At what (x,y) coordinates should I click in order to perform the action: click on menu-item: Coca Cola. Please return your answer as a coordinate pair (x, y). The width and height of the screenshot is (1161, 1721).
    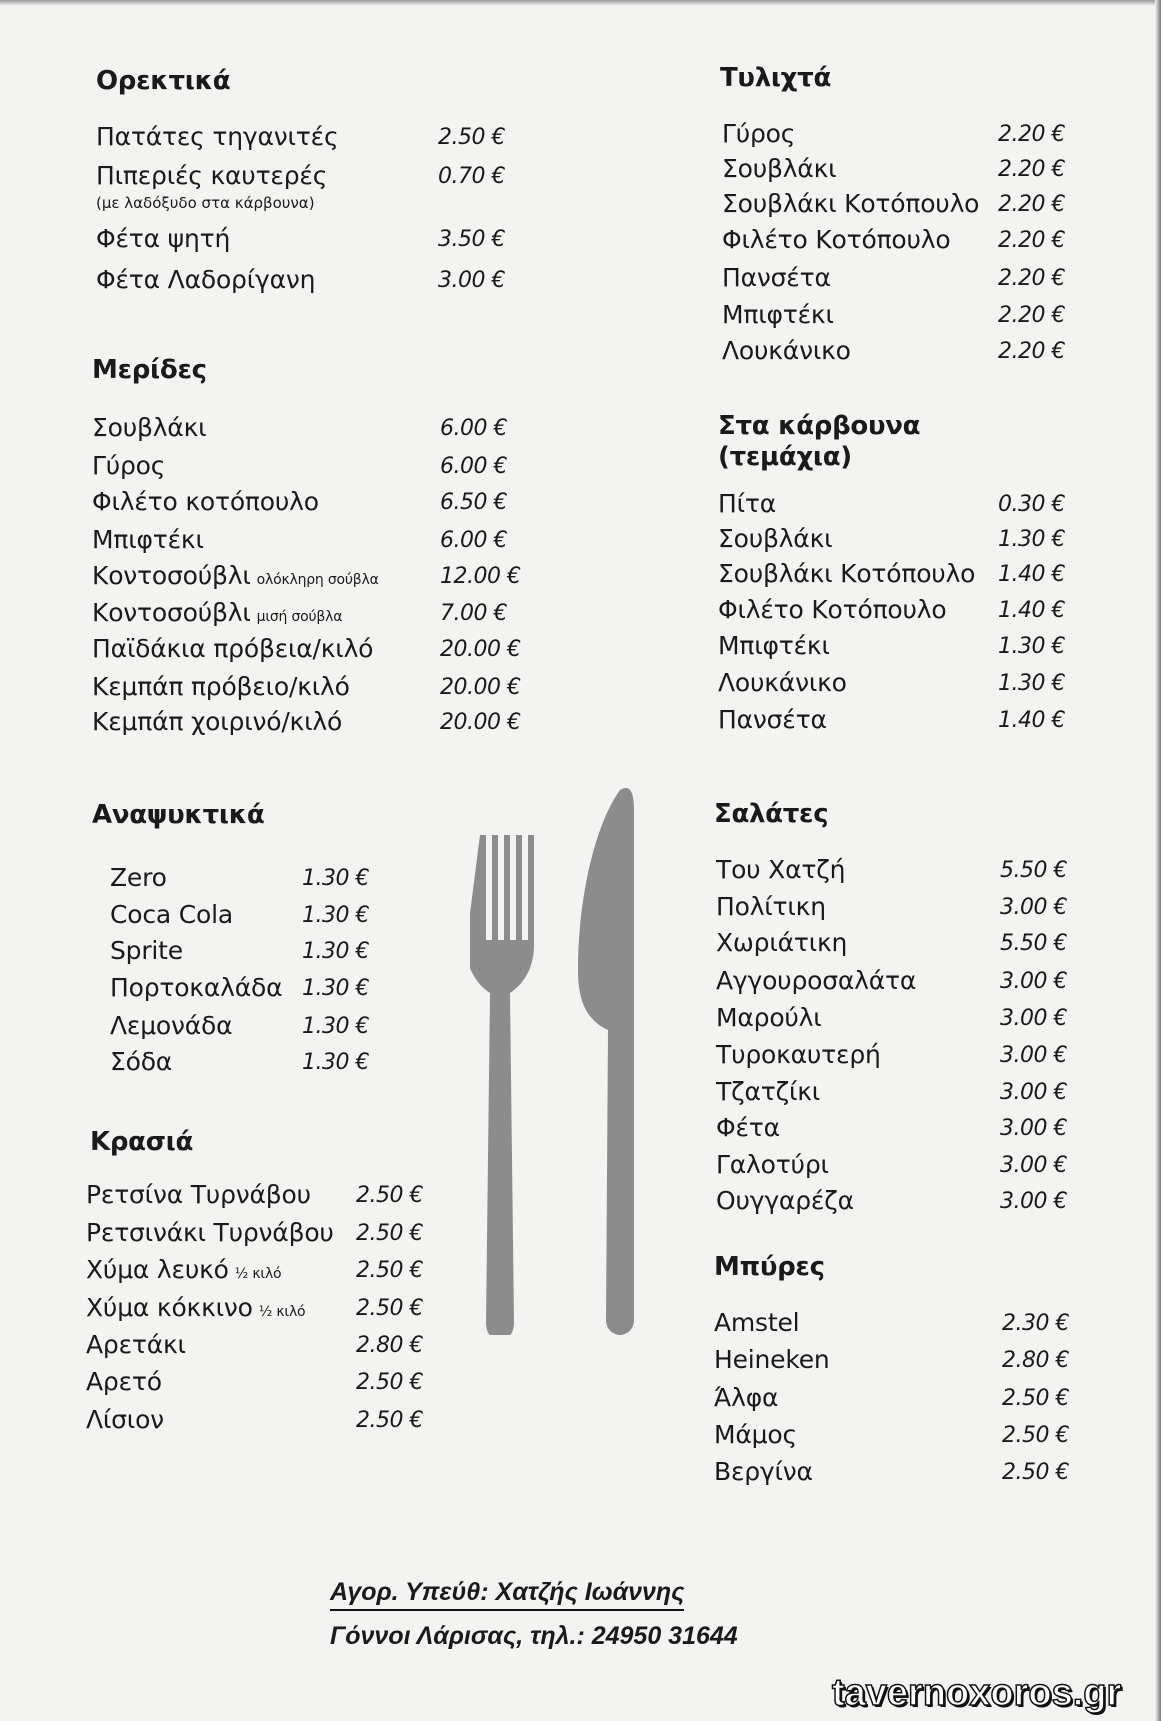
    Looking at the image, I should click on (171, 914).